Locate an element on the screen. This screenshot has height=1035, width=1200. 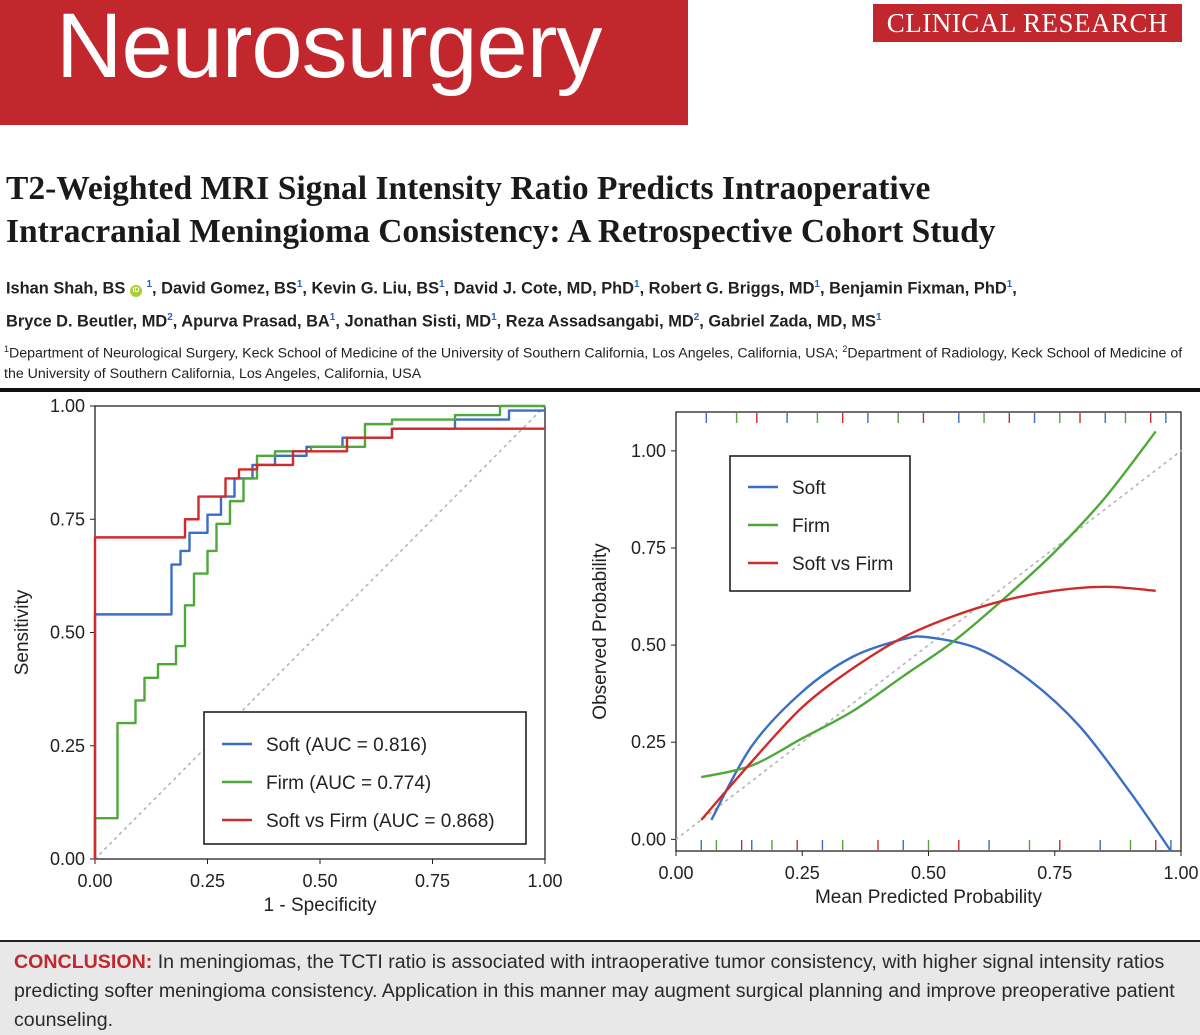
legend-label: Firm is located at coordinates (811, 526).